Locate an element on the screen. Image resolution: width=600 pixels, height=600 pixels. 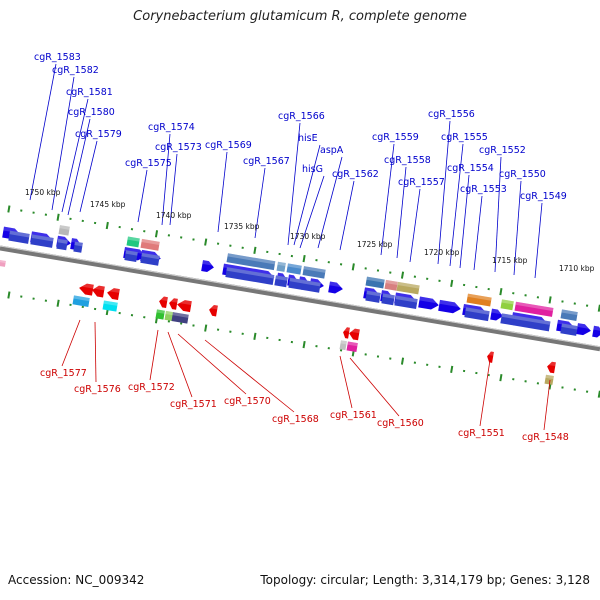
reverse-gene-label: cgR_1570 is located at coordinates (247, 401).